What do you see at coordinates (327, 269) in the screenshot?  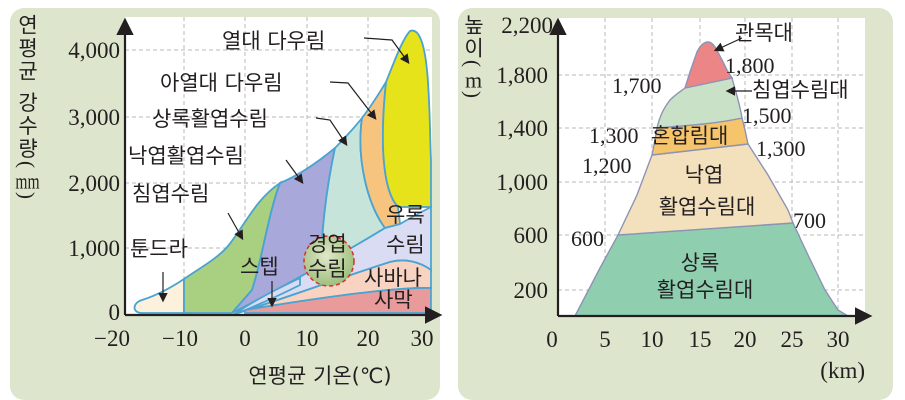 I see `label-sclerophyll: 수림` at bounding box center [327, 269].